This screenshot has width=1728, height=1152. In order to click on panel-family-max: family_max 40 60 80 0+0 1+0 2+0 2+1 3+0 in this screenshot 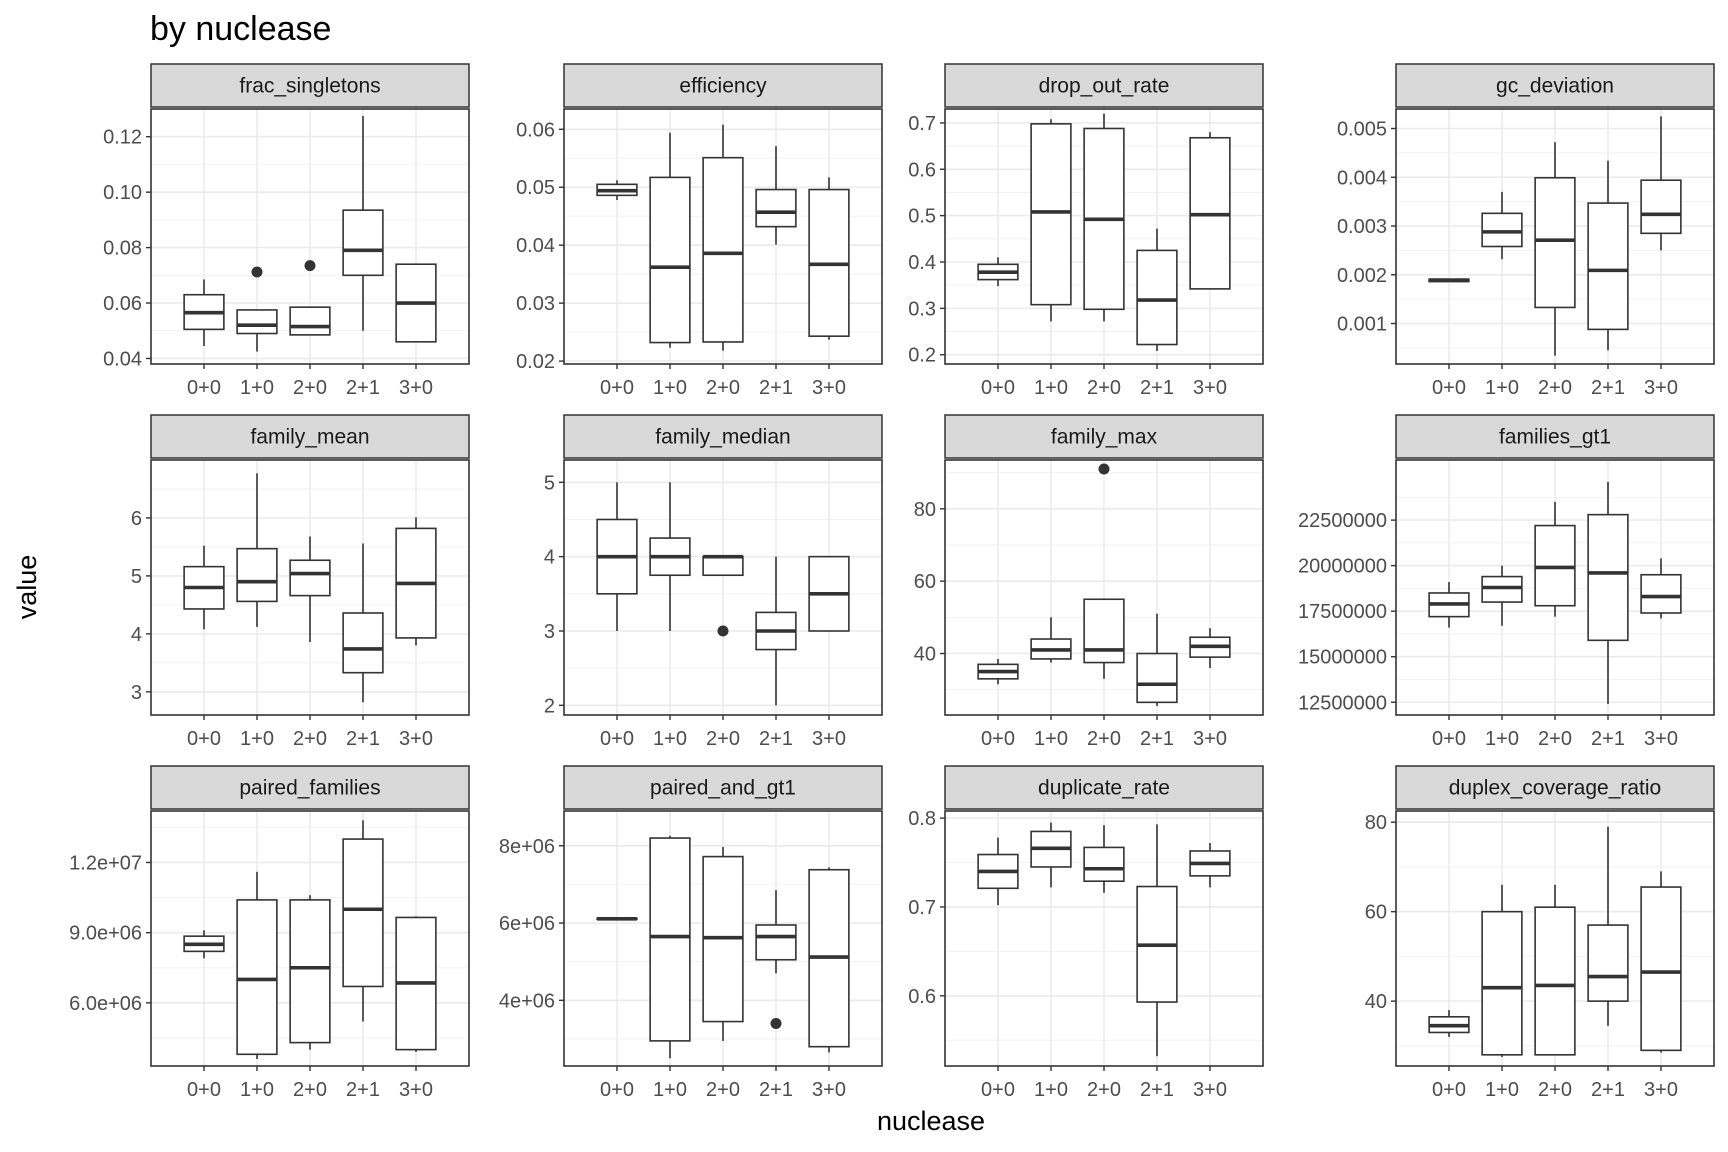, I will do `click(1089, 582)`.